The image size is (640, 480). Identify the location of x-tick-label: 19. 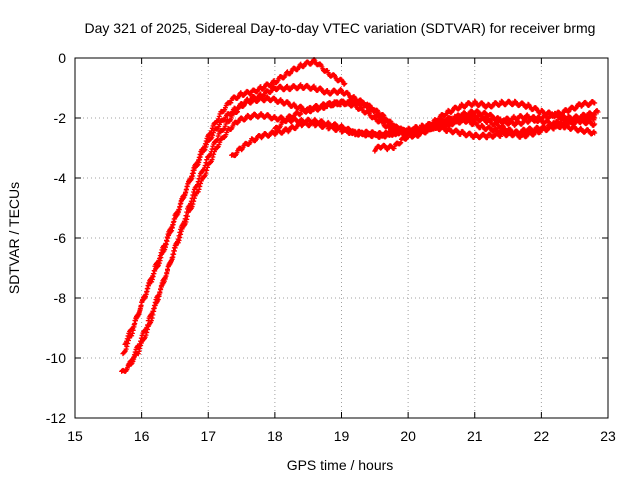
(342, 436).